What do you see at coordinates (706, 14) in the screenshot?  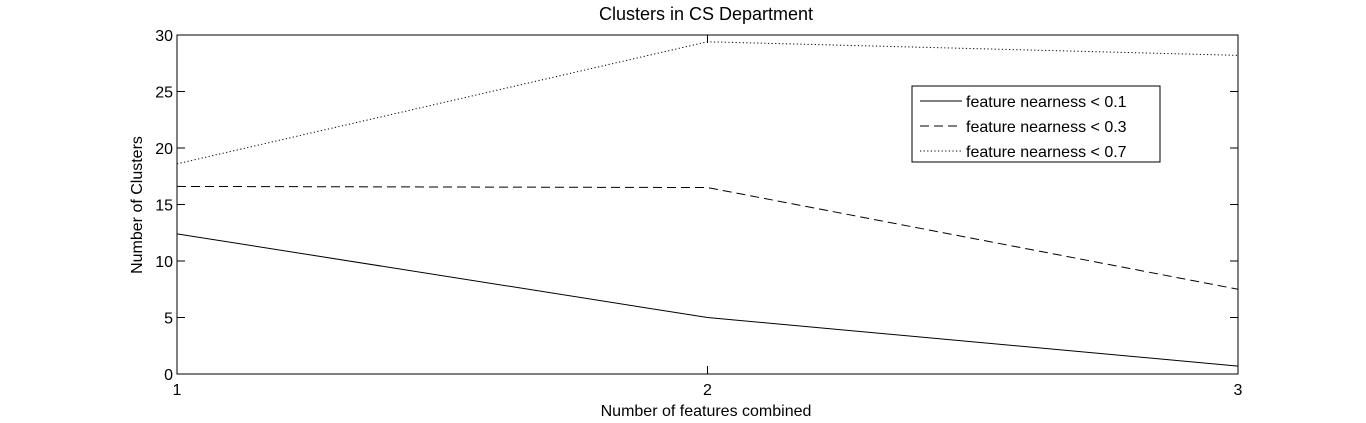 I see `chart-title: Clusters in CS Department` at bounding box center [706, 14].